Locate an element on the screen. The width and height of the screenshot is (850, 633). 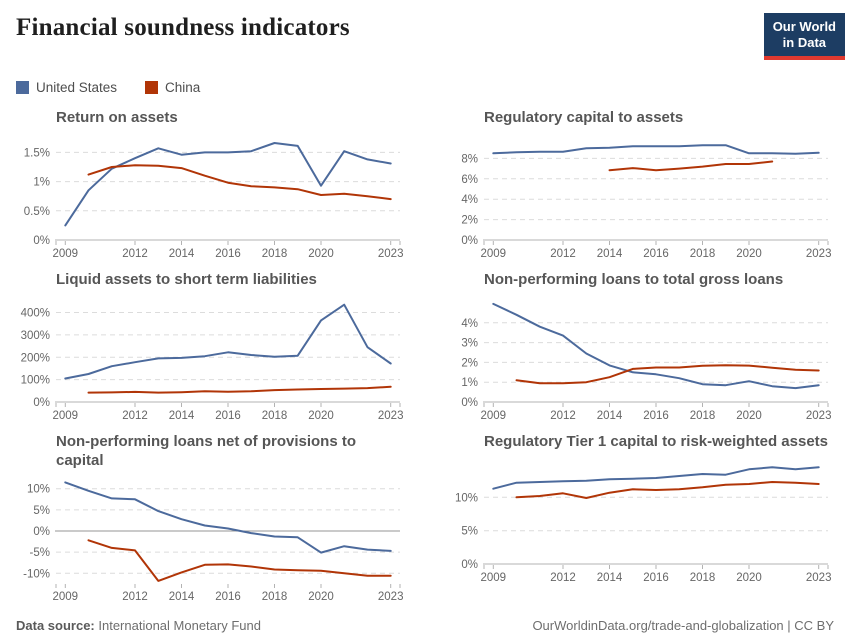
data-source: Data source: International Monetary Fund is located at coordinates (138, 625).